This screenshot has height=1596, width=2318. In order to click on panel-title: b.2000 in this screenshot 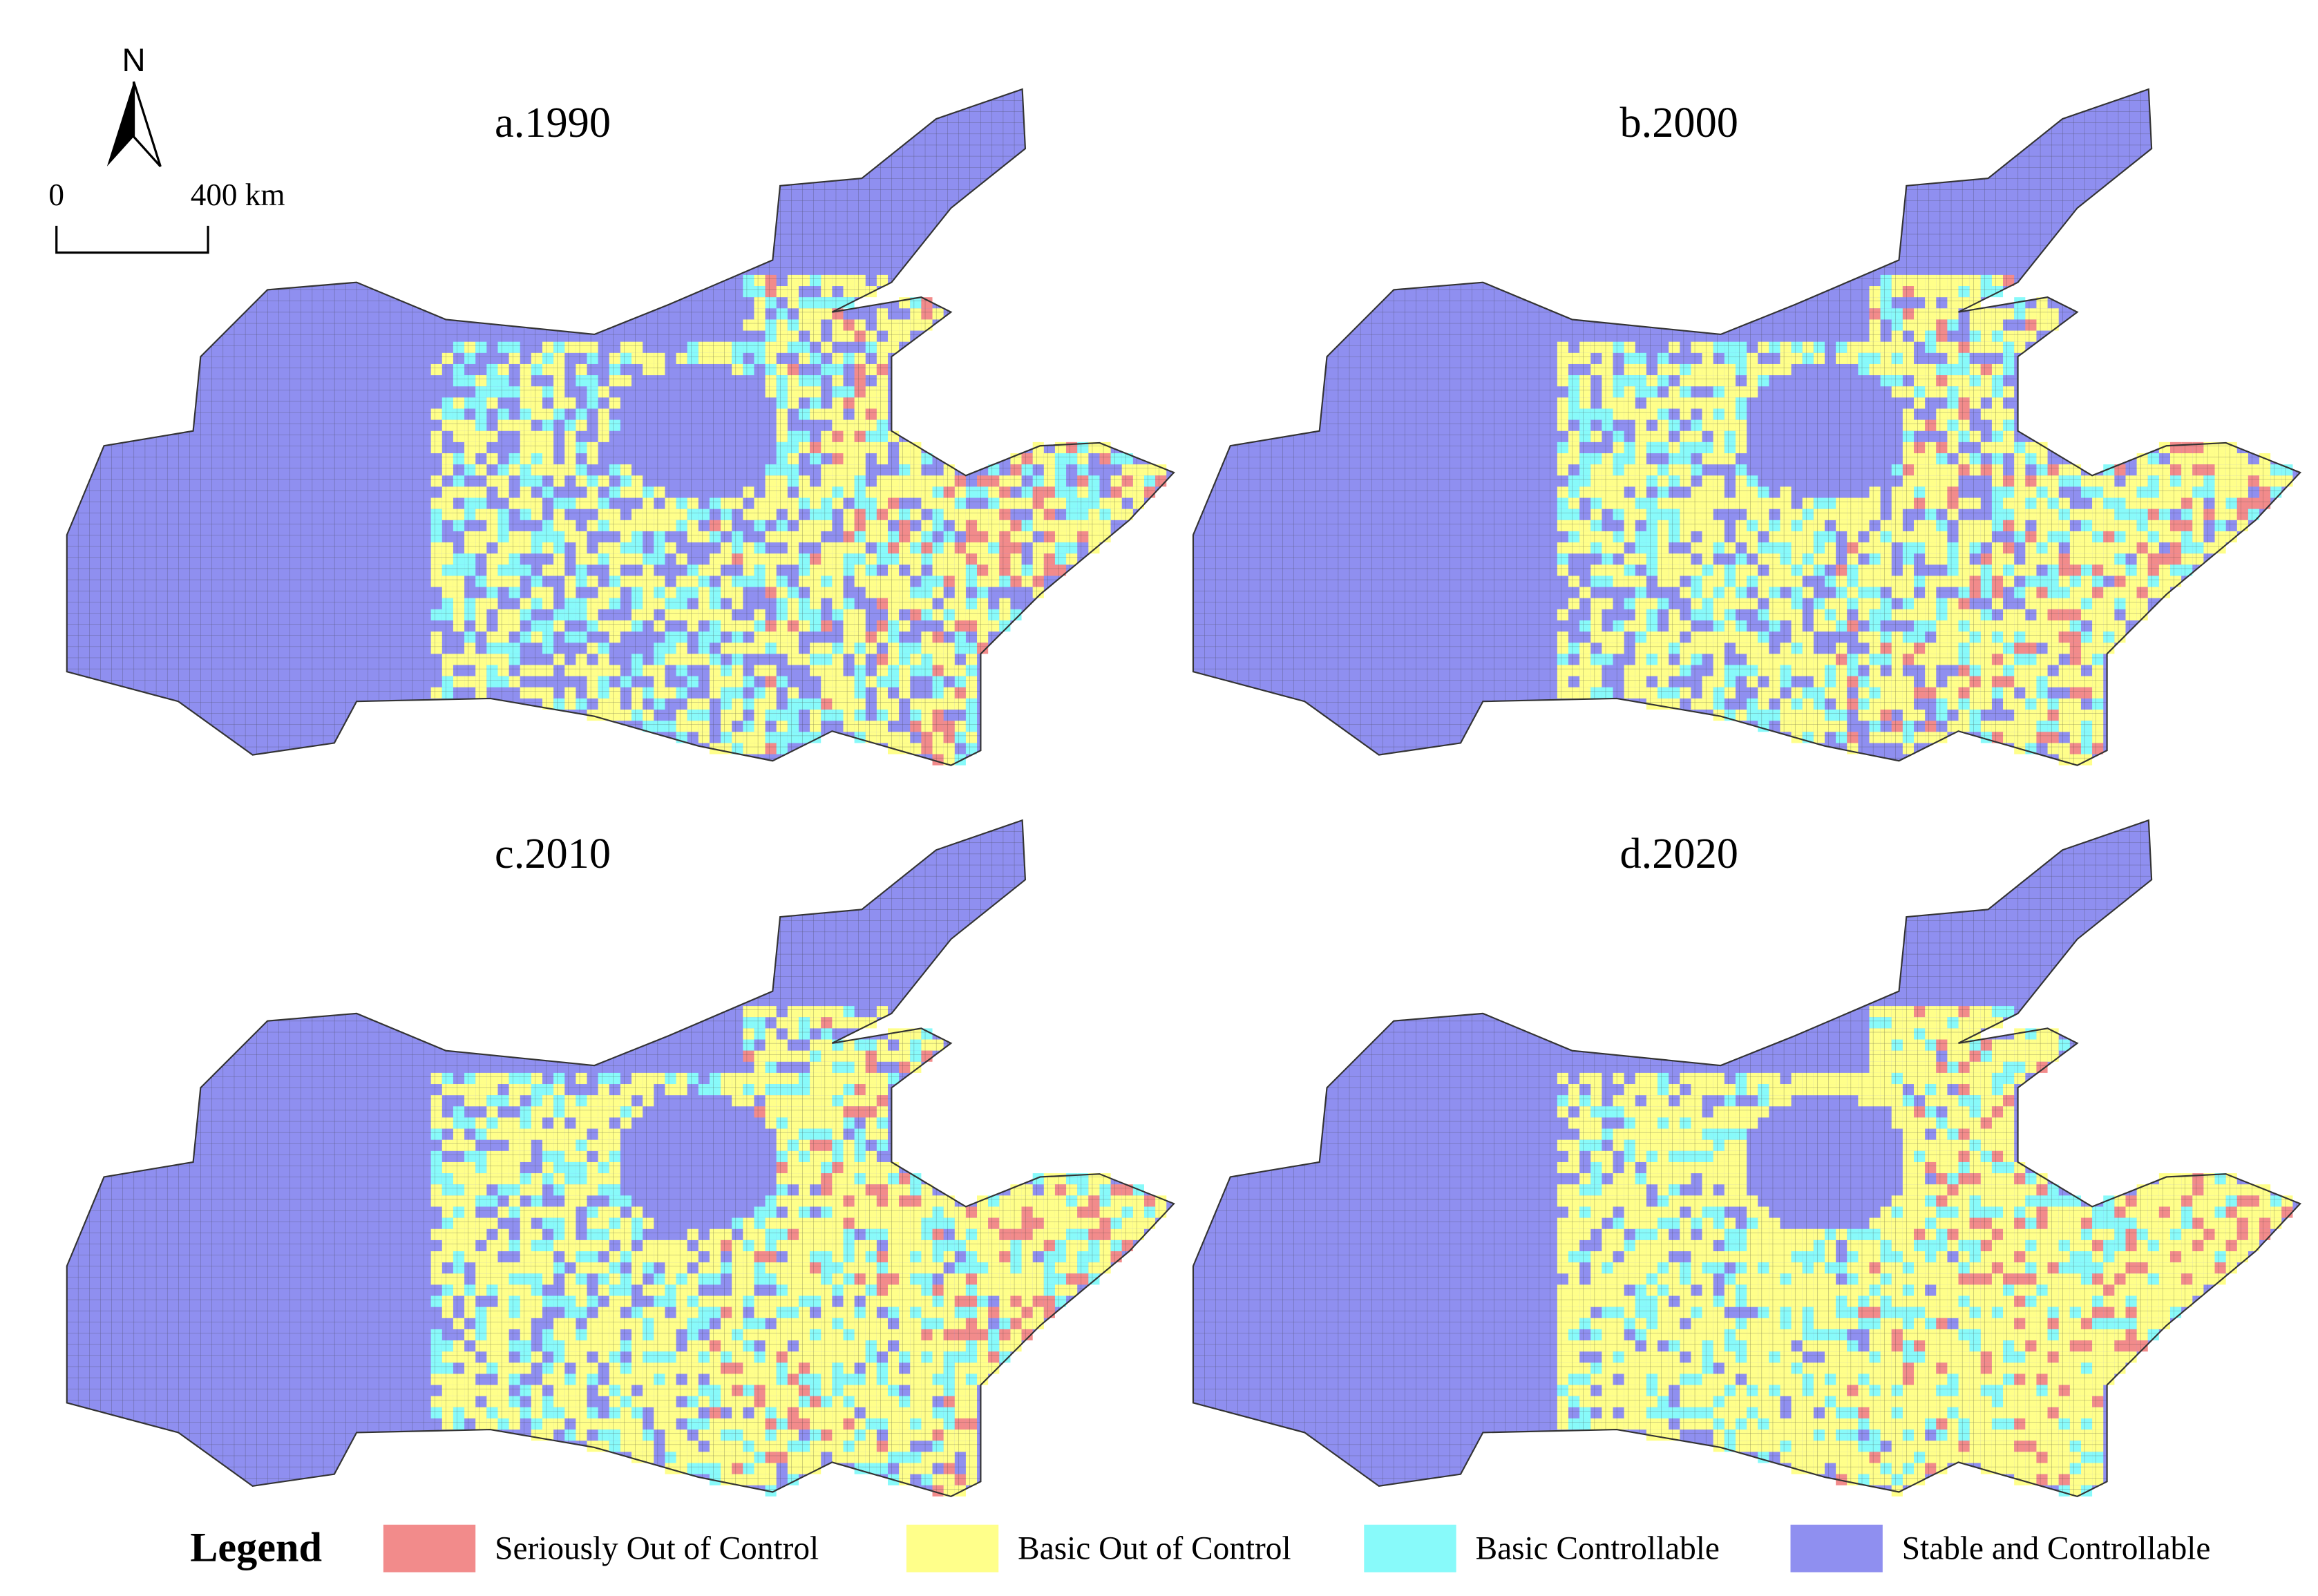, I will do `click(1678, 122)`.